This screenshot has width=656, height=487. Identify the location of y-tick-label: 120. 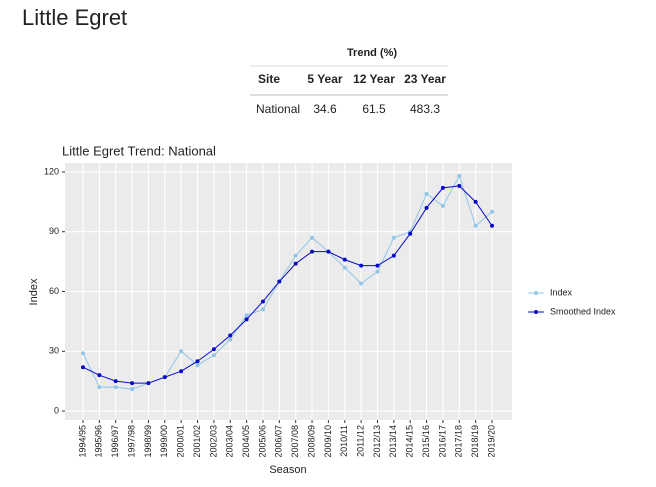
(51, 171).